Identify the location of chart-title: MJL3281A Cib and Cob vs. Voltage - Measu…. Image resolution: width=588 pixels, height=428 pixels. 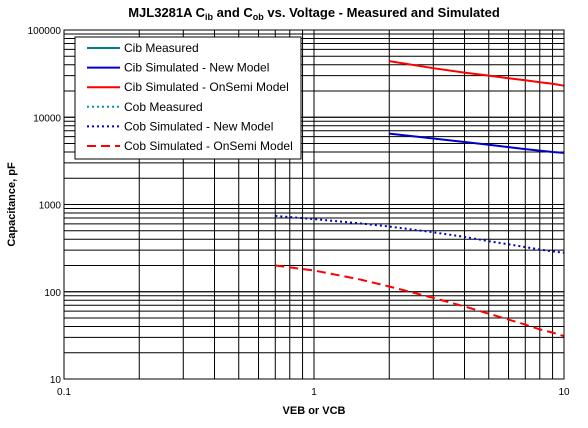
(314, 13).